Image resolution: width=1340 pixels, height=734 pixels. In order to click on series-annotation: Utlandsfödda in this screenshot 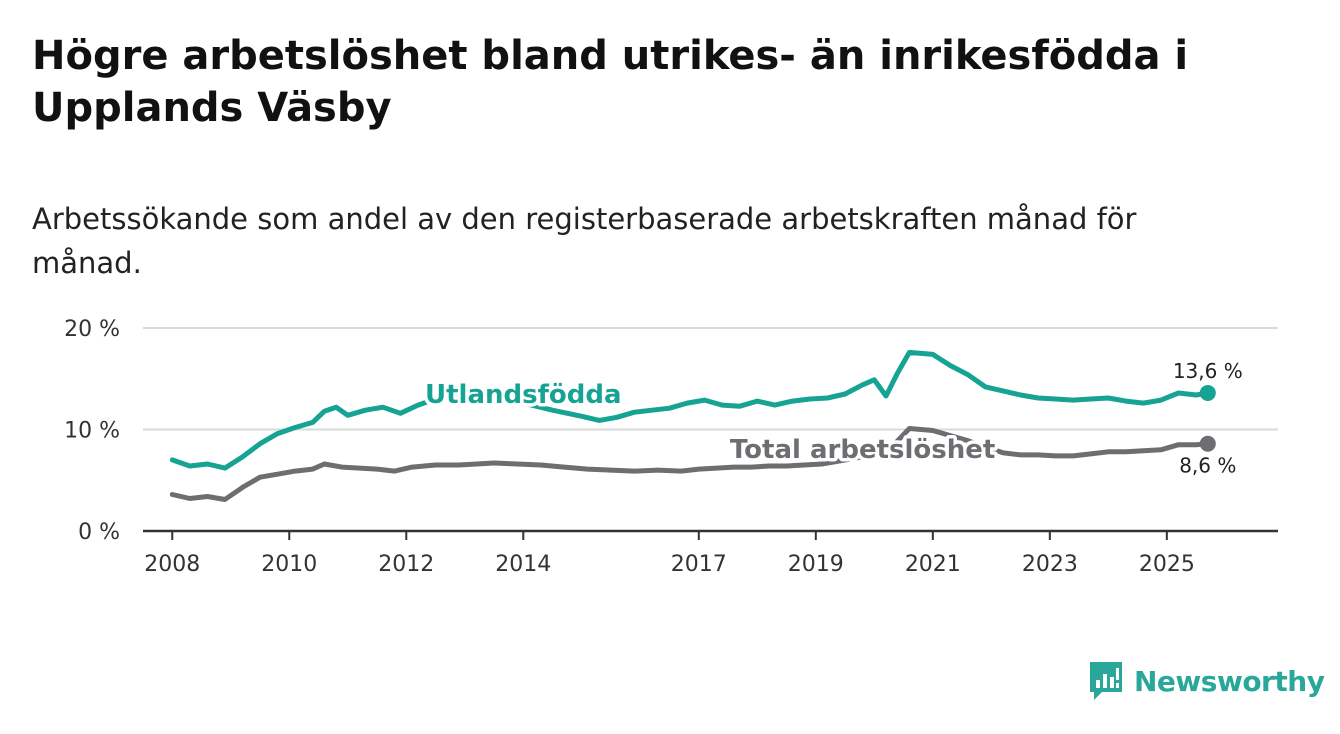, I will do `click(523, 395)`.